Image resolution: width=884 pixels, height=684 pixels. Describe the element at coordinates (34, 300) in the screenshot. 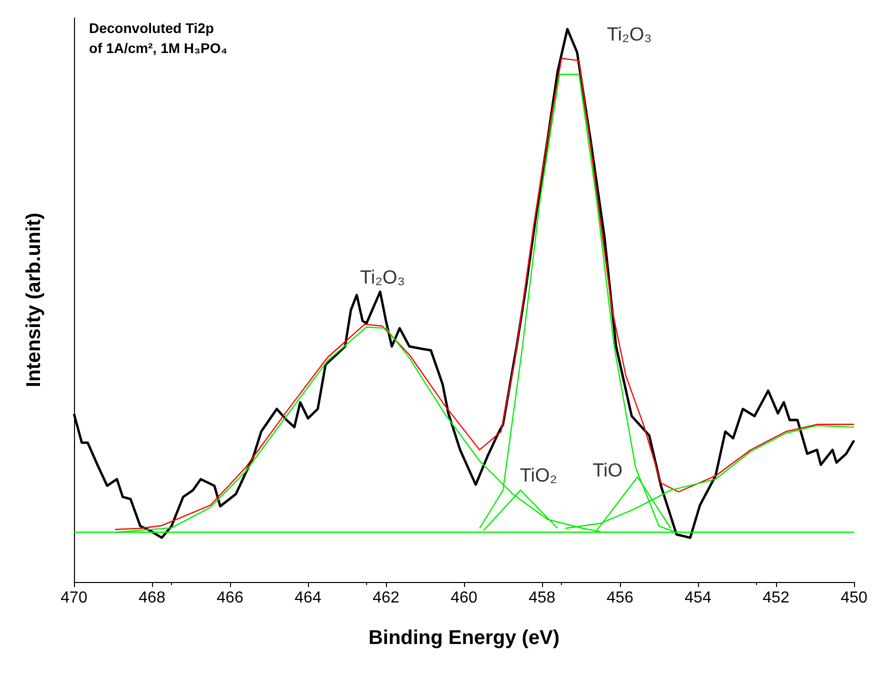

I see `y-axis-title: Intensity (arb.unit)` at that location.